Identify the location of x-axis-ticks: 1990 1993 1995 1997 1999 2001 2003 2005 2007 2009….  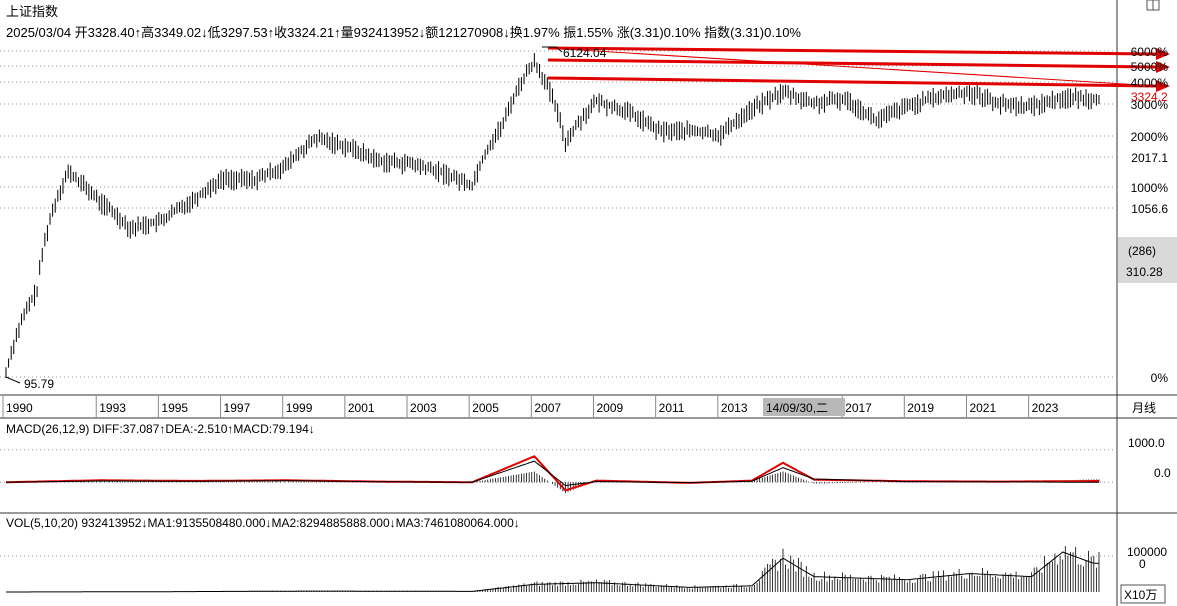
(530, 406).